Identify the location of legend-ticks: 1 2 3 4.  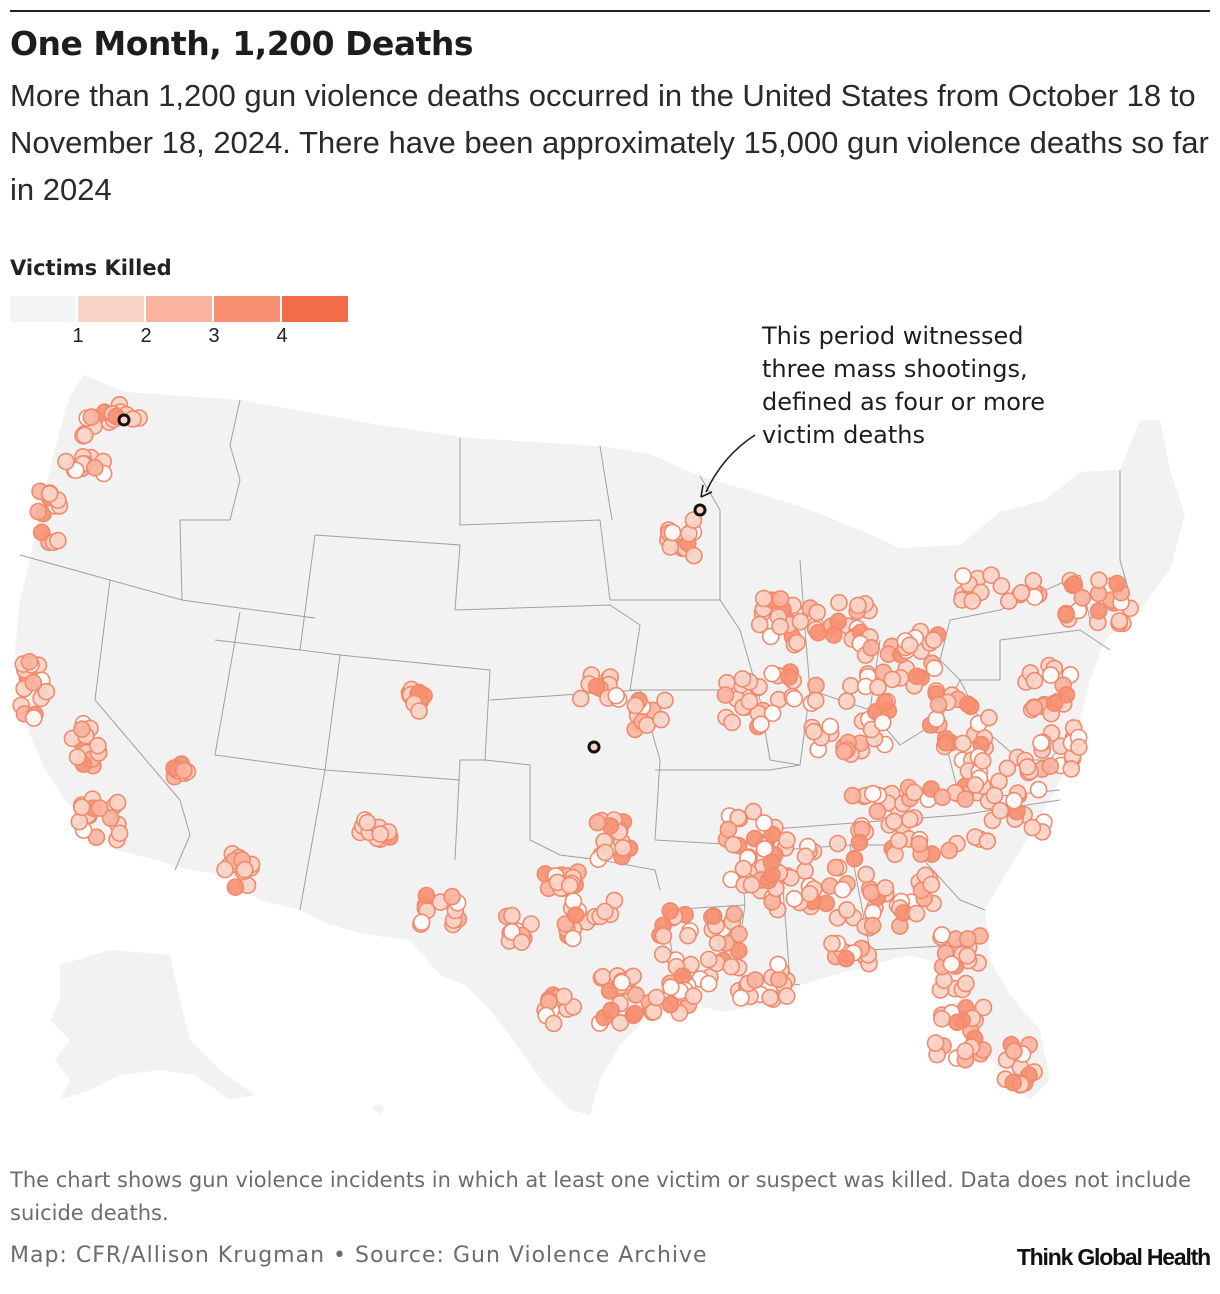
(180, 338).